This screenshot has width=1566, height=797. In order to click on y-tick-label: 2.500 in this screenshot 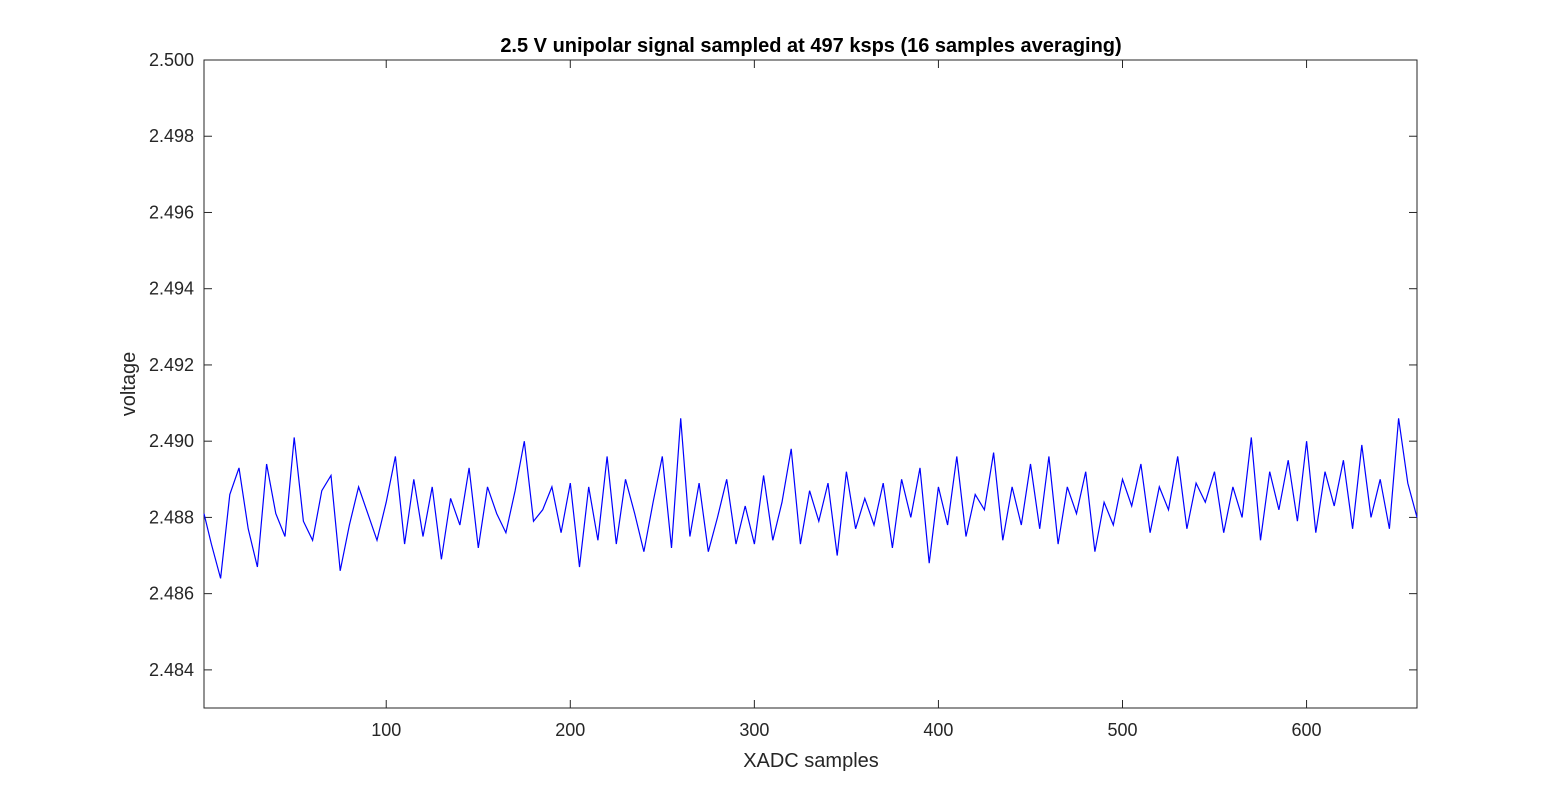, I will do `click(171, 60)`.